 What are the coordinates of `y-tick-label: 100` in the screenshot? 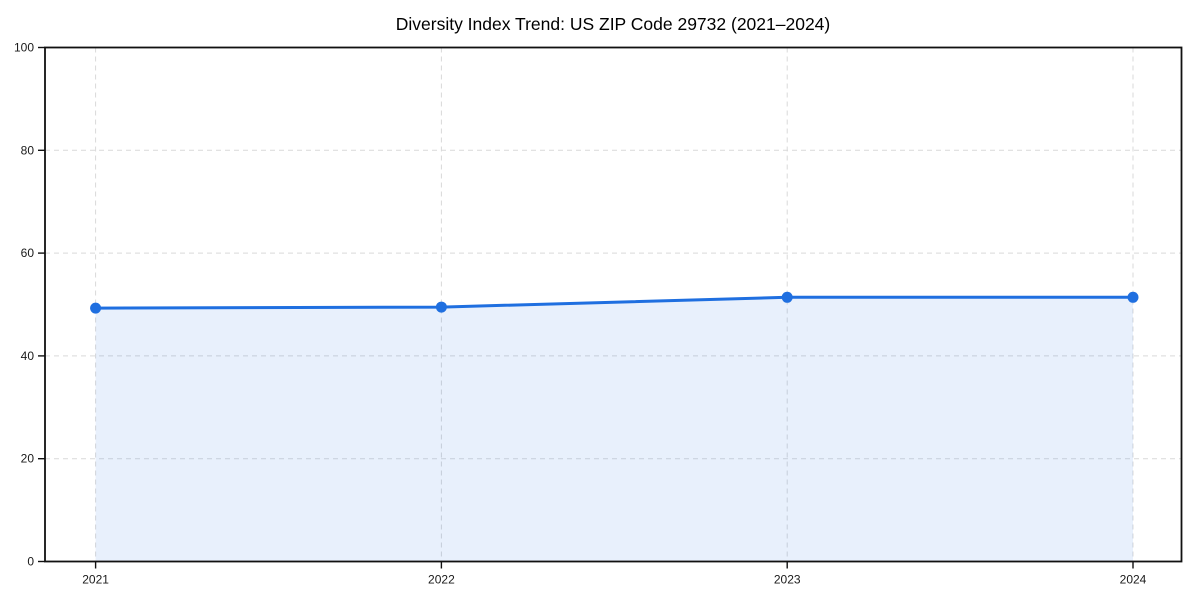 It's located at (24, 48).